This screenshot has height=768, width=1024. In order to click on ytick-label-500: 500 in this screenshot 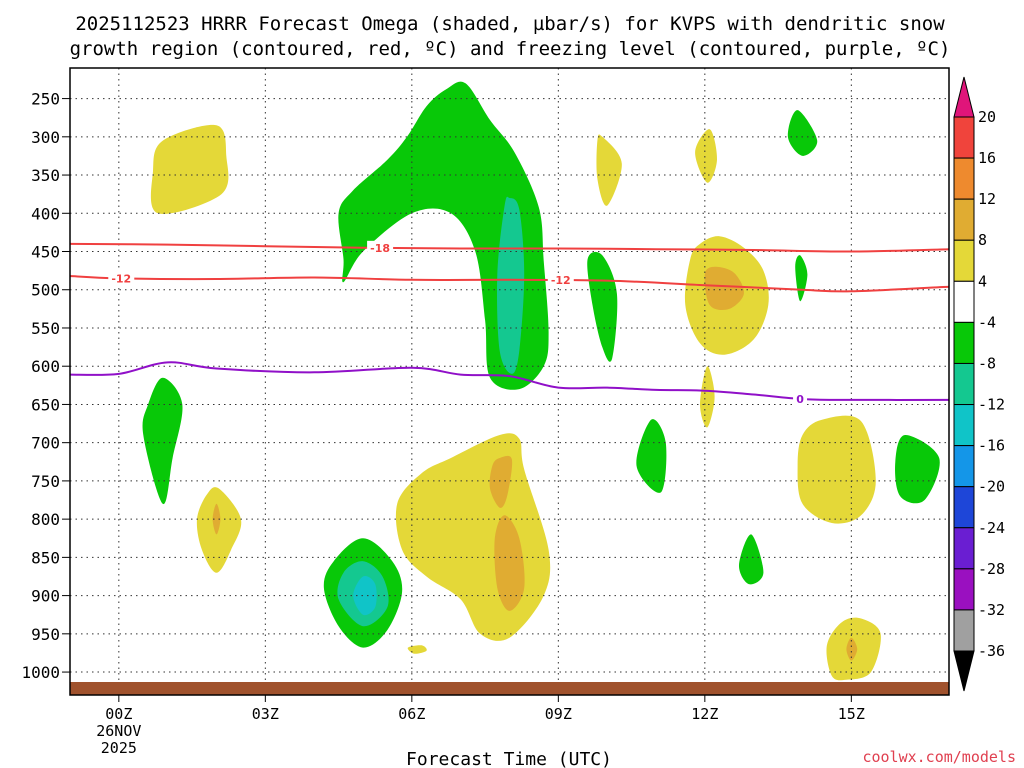, I will do `click(45, 290)`.